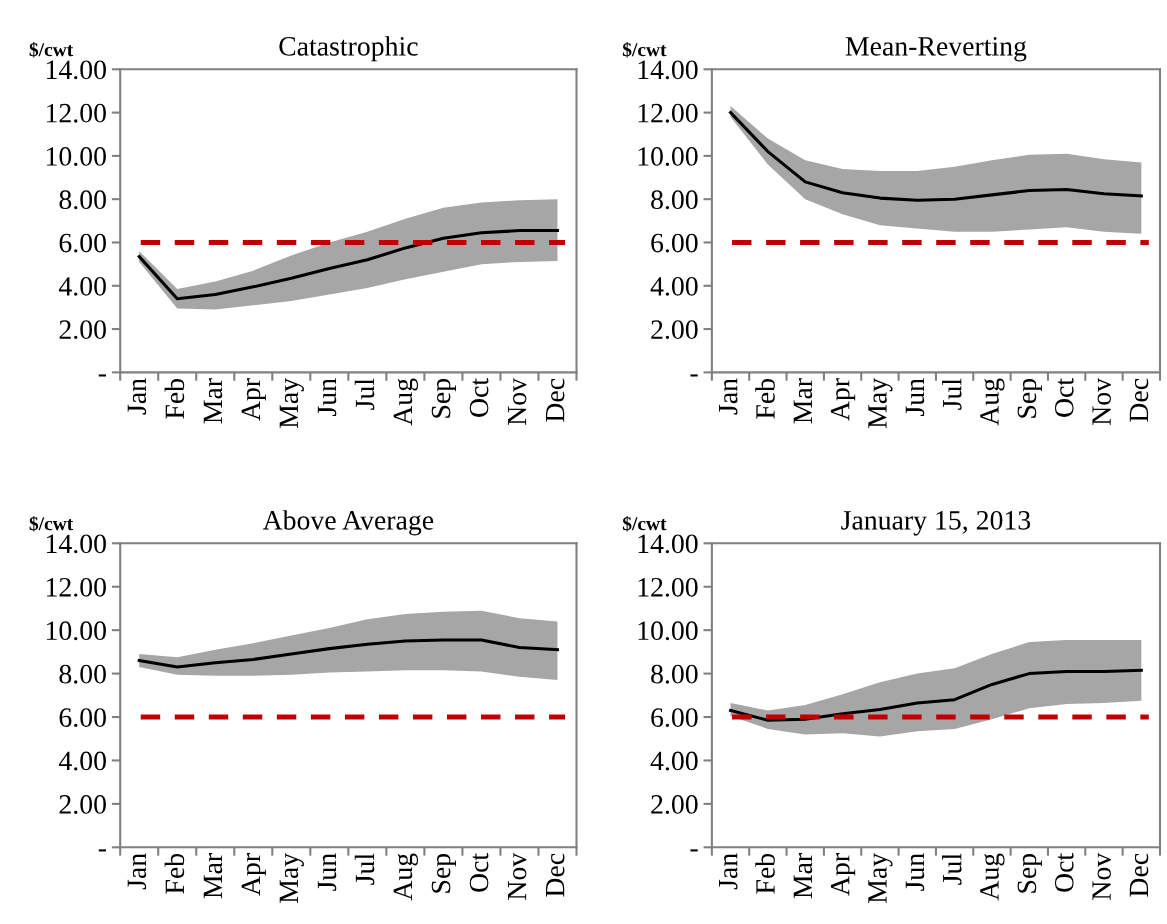  I want to click on chart-title: Above Average, so click(348, 523).